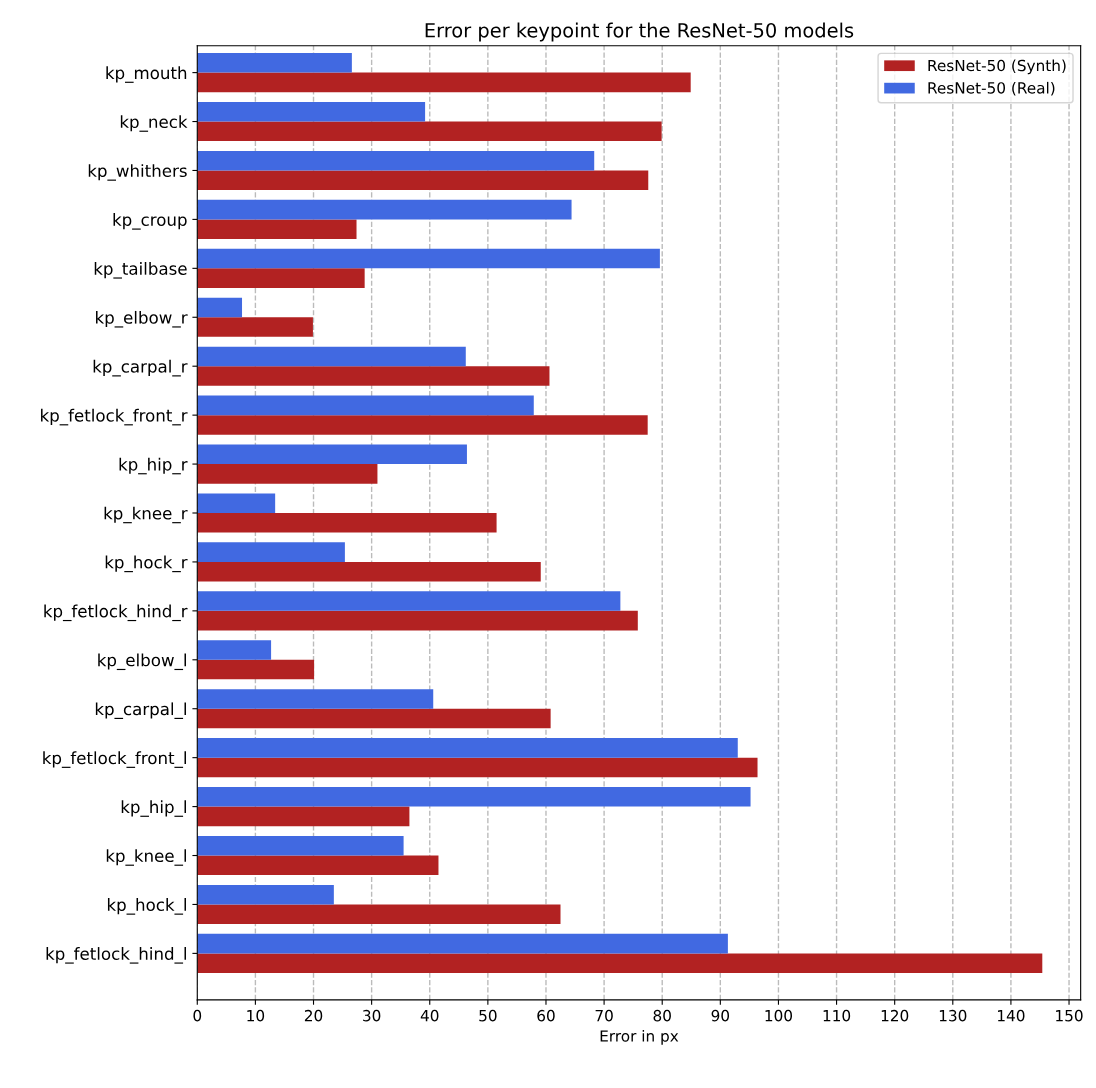 This screenshot has height=1088, width=1096. I want to click on x-tick-label: 150, so click(1069, 1015).